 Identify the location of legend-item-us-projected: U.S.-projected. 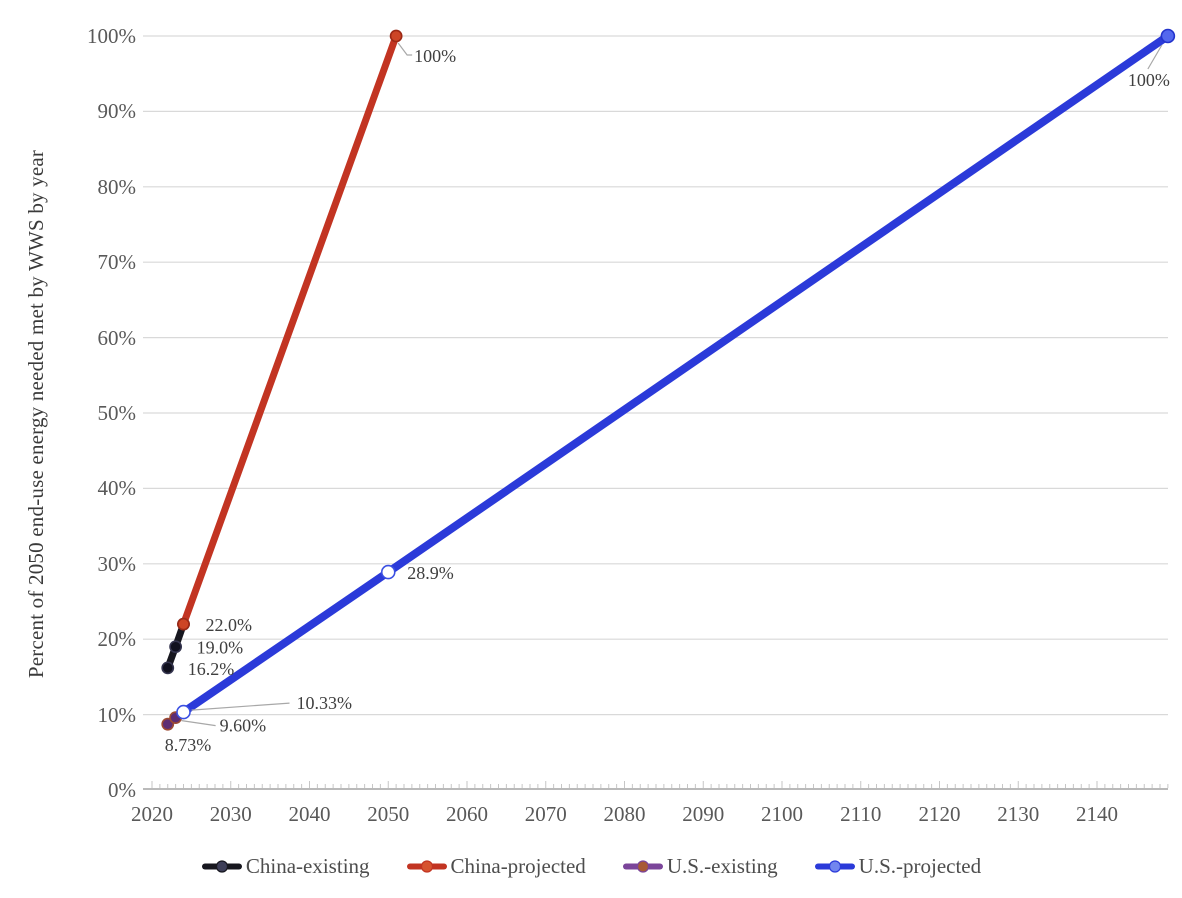
(897, 866).